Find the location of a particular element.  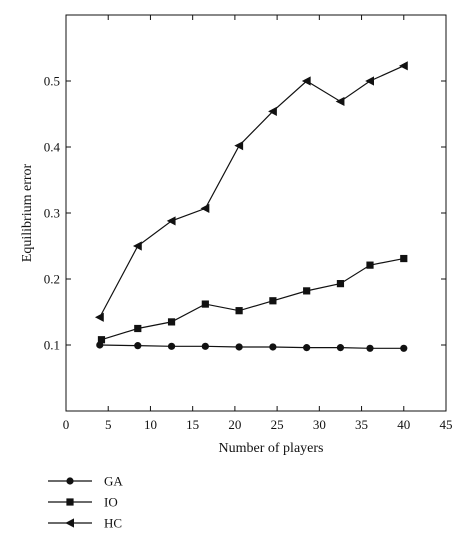

x-tick-label: 20 is located at coordinates (234, 424).